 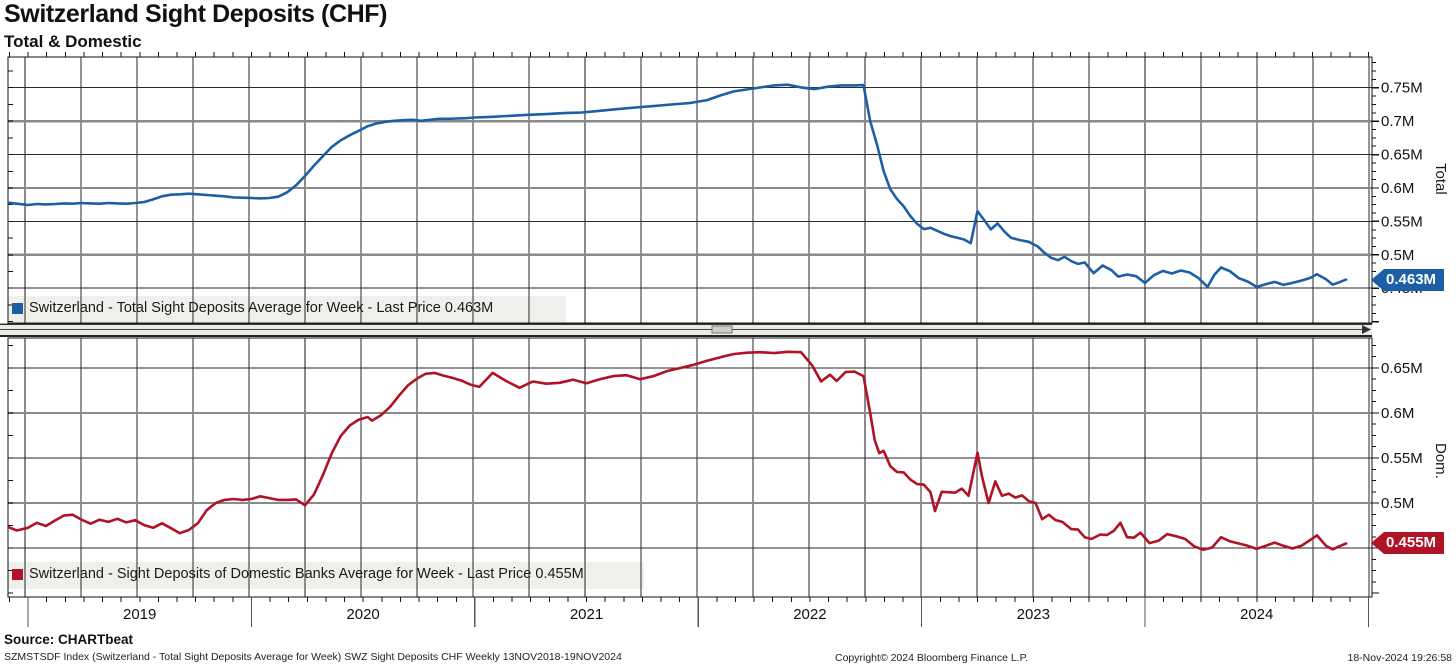 What do you see at coordinates (1408, 280) in the screenshot?
I see `total-last-price-badge: 0.463M` at bounding box center [1408, 280].